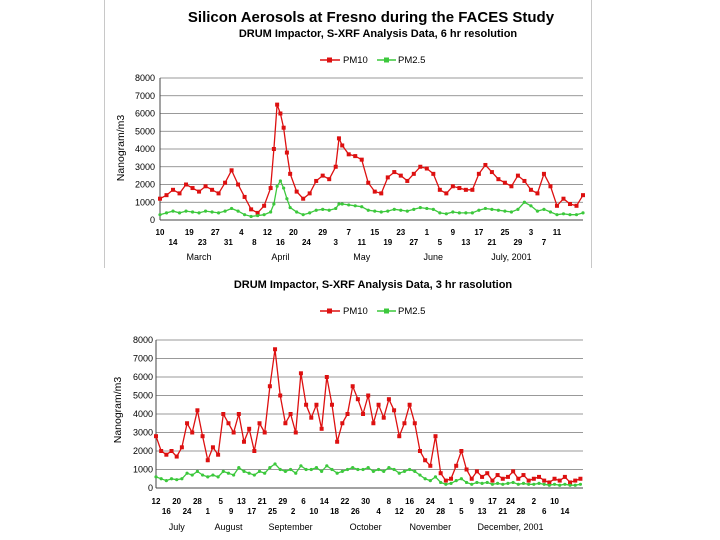  What do you see at coordinates (517, 242) in the screenshot?
I see `chart1-xtick-label: 29` at bounding box center [517, 242].